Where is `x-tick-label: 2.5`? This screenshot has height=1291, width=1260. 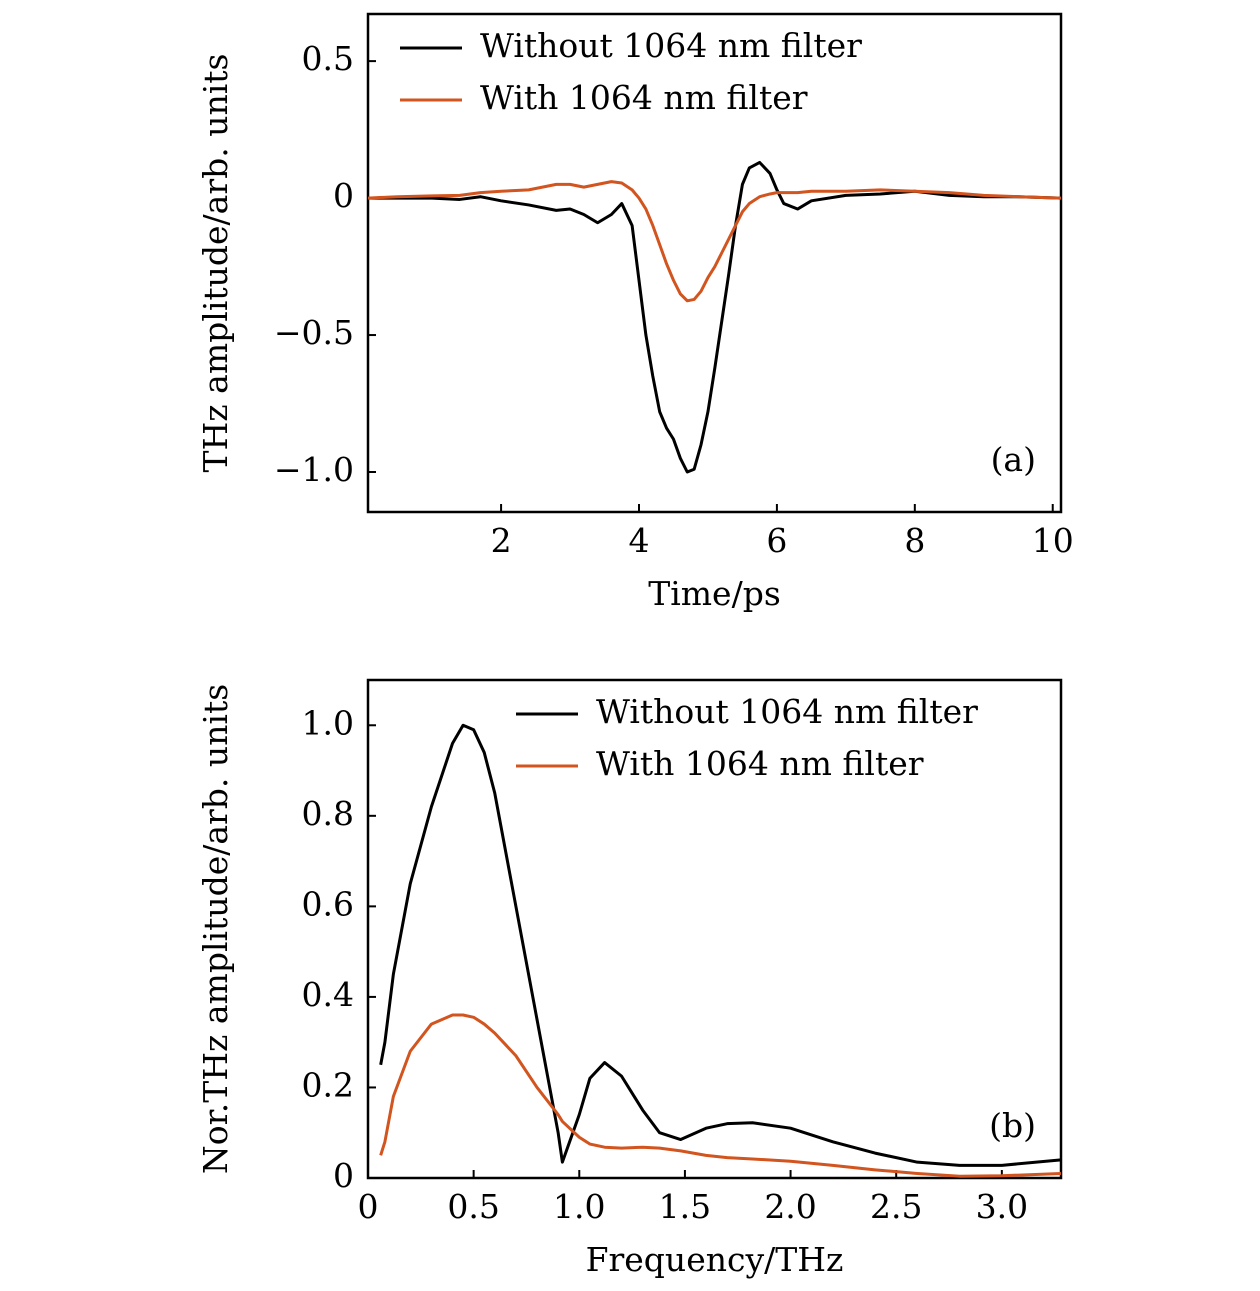
x-tick-label: 2.5 is located at coordinates (896, 1206).